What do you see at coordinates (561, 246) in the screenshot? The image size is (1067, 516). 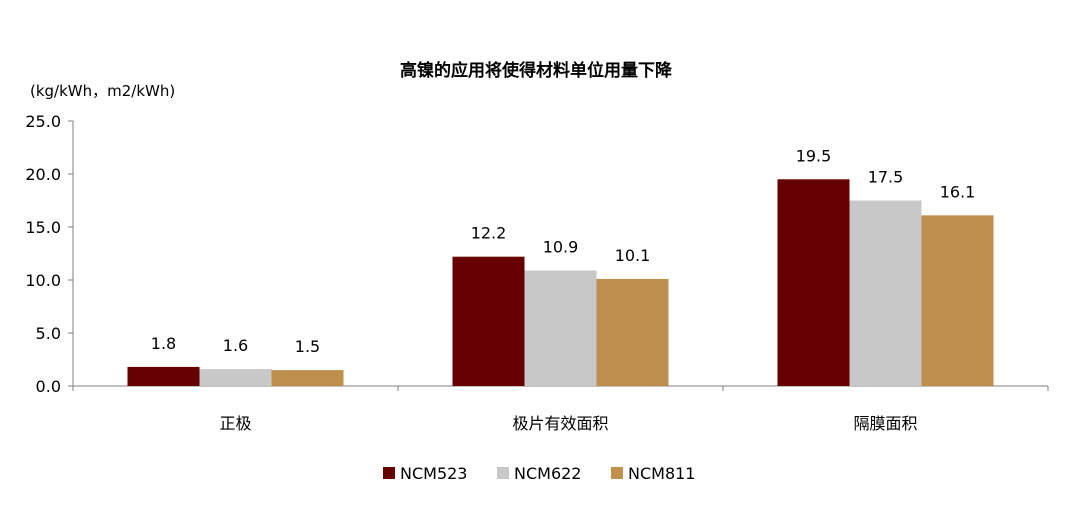 I see `data-label: 10.9` at bounding box center [561, 246].